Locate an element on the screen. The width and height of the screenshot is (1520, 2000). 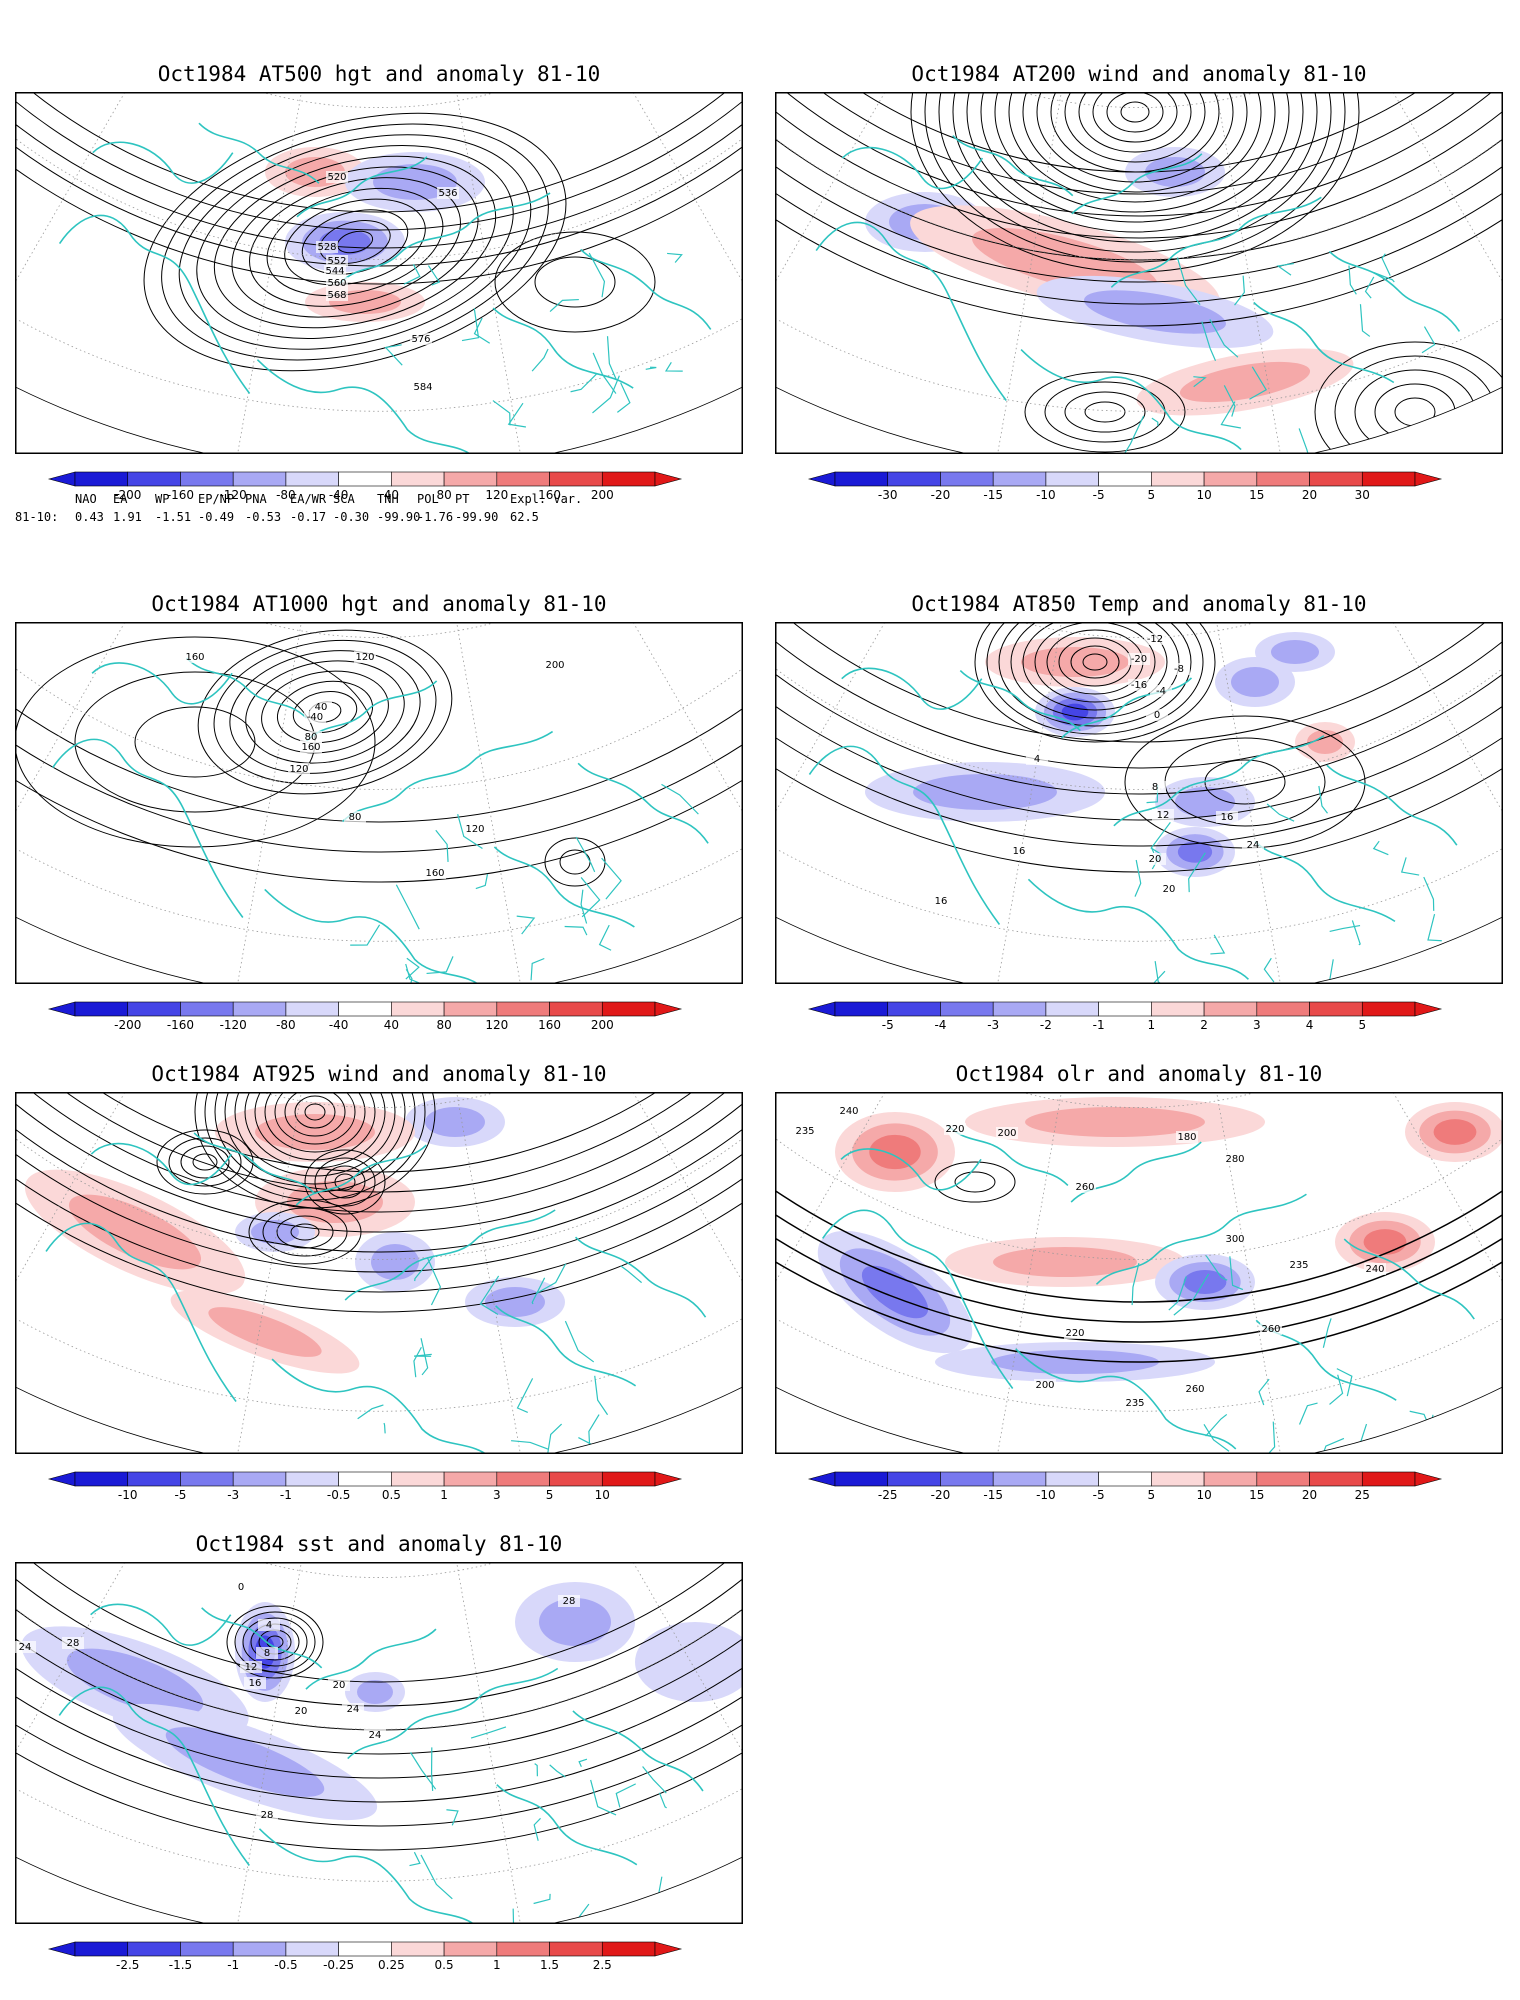
contour-label: -40 is located at coordinates (315, 717).